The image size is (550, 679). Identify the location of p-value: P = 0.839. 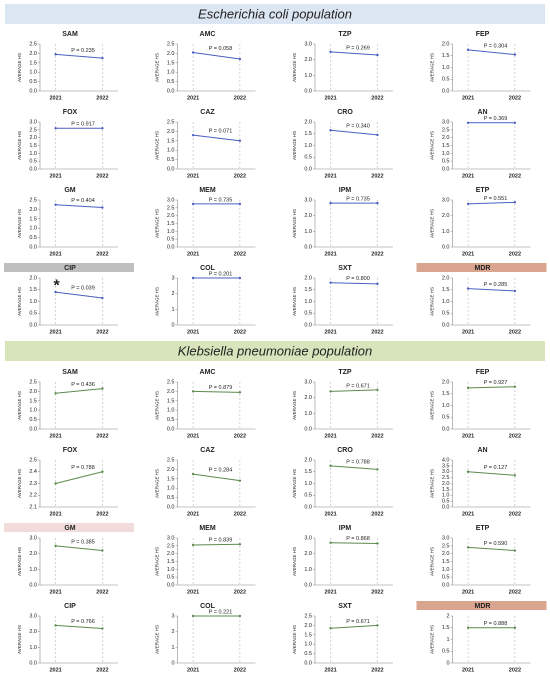
(221, 541).